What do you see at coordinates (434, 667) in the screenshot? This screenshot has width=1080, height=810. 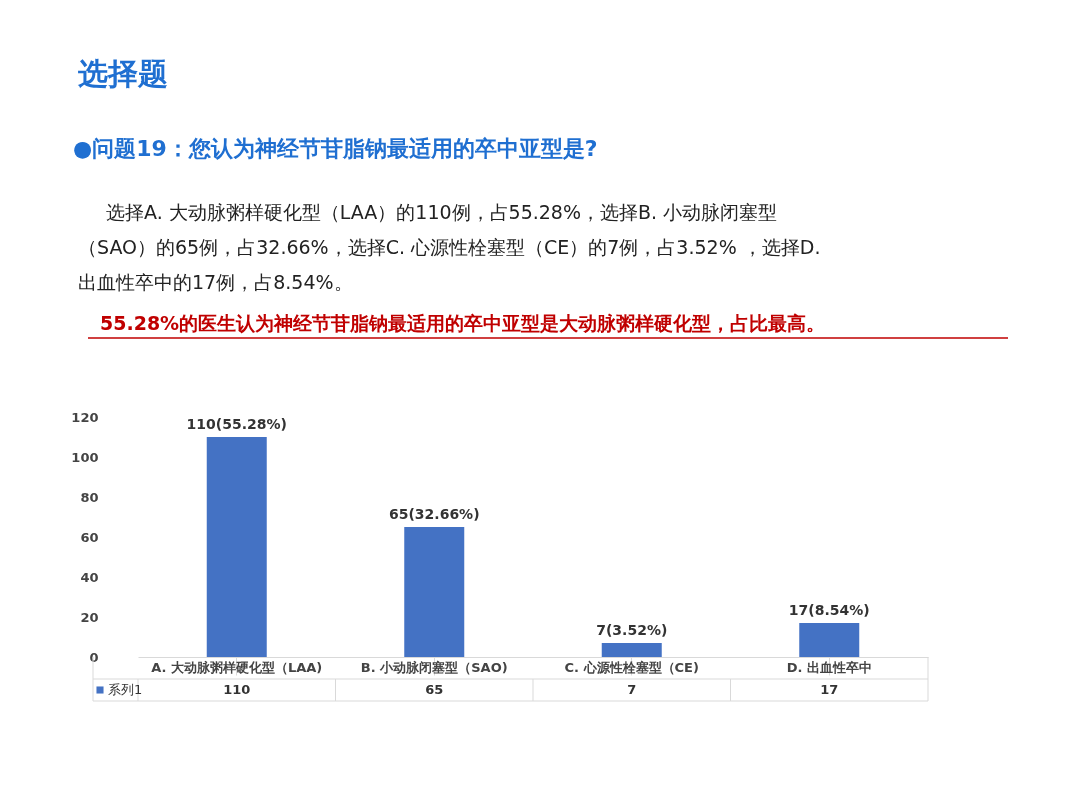 I see `x-tick-label: B. 小动脉闭塞型（SAO)` at bounding box center [434, 667].